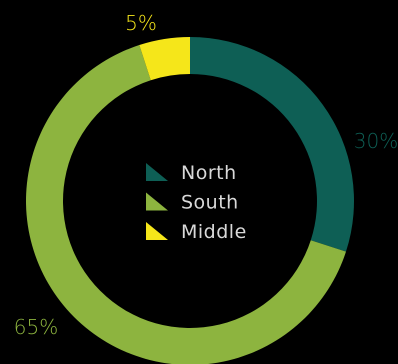 The image size is (398, 364). What do you see at coordinates (209, 173) in the screenshot?
I see `legend-label-north: North` at bounding box center [209, 173].